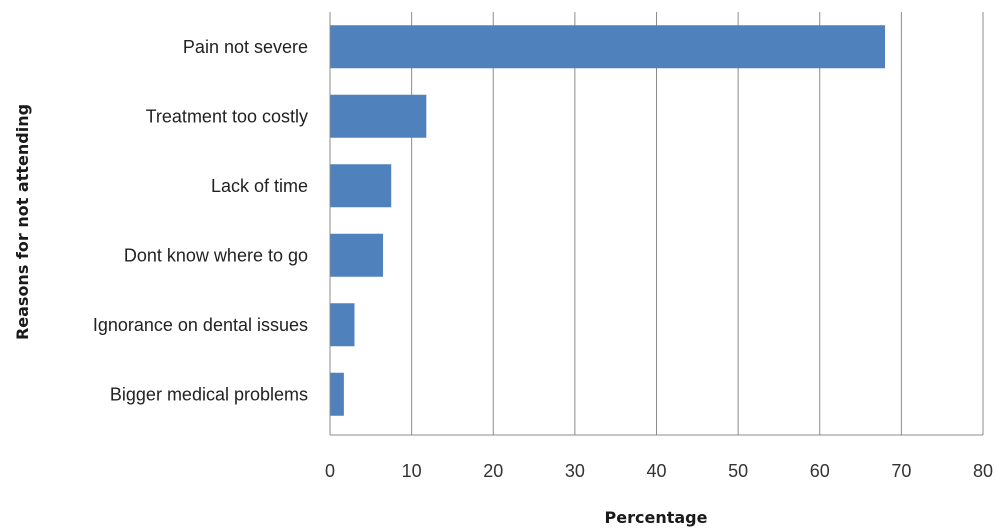  What do you see at coordinates (575, 471) in the screenshot?
I see `x-tick-label: 30` at bounding box center [575, 471].